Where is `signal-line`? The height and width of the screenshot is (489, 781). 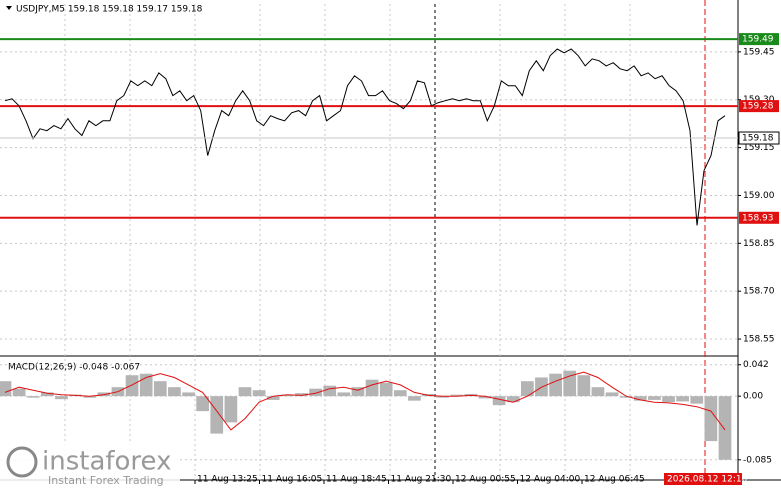
signal-line is located at coordinates (365, 401).